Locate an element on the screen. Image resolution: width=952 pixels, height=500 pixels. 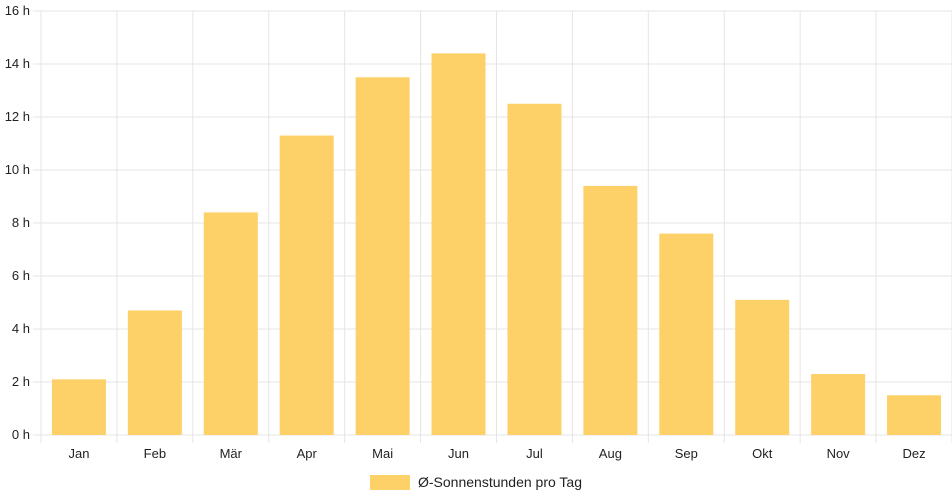
x-tick-label: Nov is located at coordinates (839, 453).